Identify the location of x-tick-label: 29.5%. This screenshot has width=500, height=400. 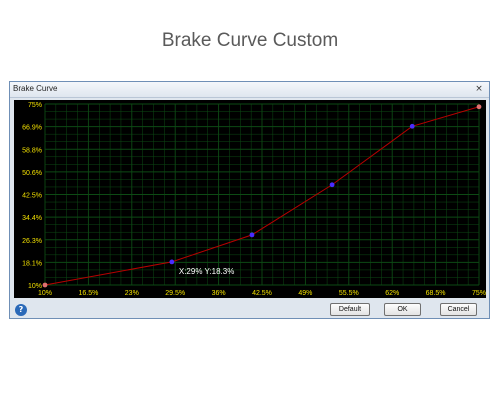
(175, 293).